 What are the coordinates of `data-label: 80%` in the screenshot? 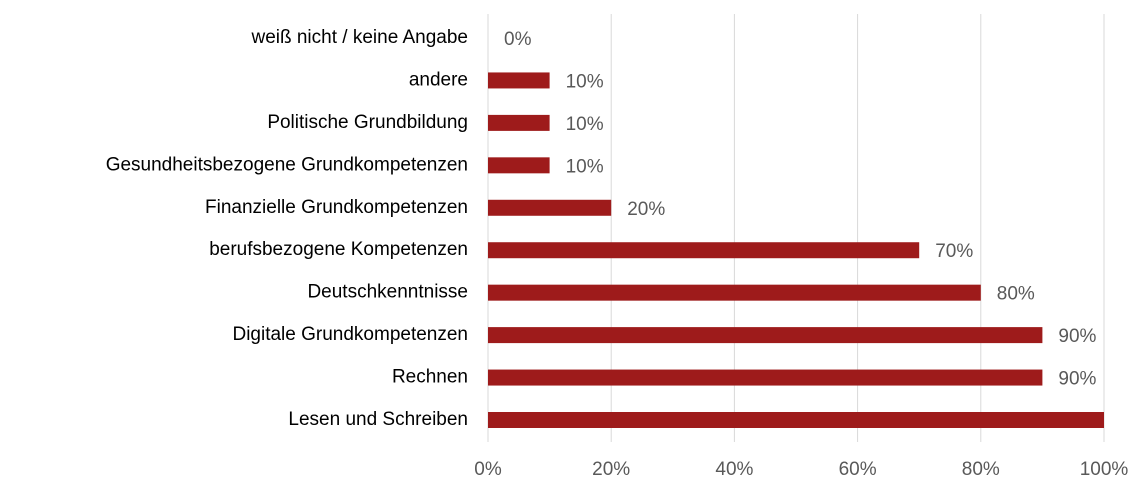 It's located at (1016, 294).